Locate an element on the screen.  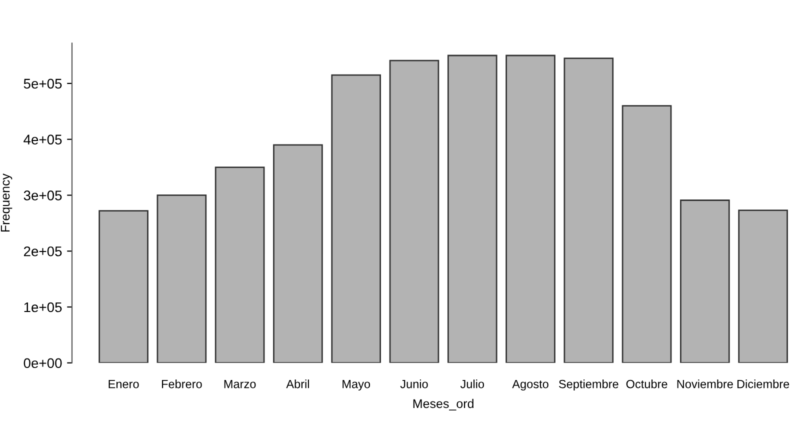
x-tick-label: Marzo is located at coordinates (240, 384).